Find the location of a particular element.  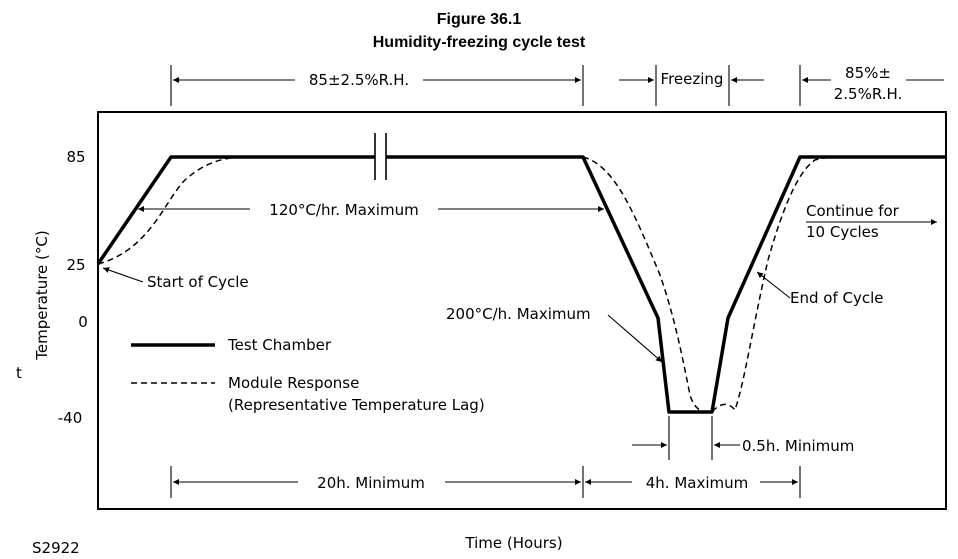

figure-title: Humidity-freezing cycle test is located at coordinates (479, 42).